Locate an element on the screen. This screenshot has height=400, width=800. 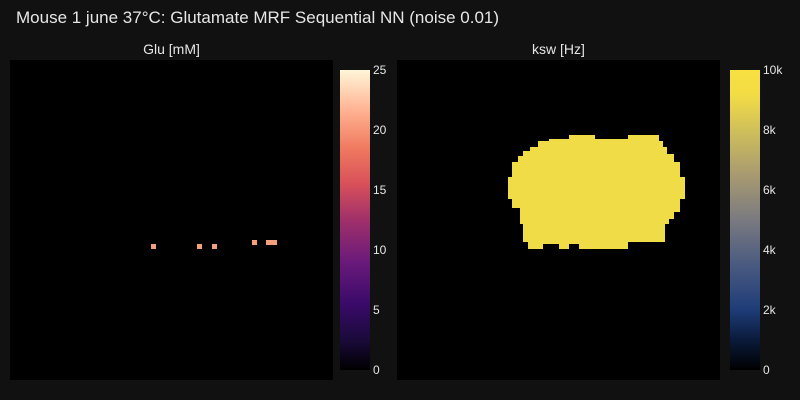
ksw-colorbar-tick: 2k is located at coordinates (769, 310).